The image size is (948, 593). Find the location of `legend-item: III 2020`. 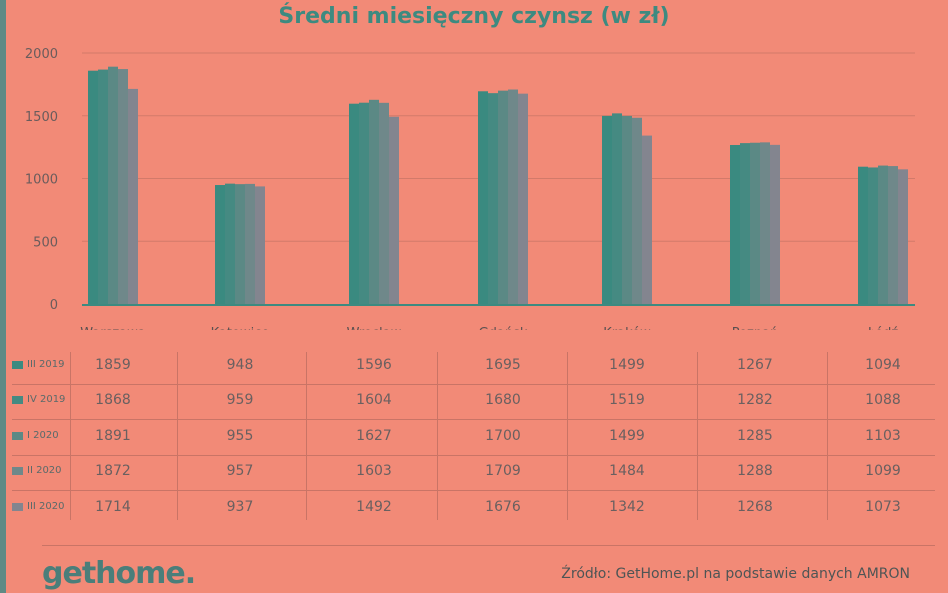

legend-item: III 2020 is located at coordinates (38, 506).